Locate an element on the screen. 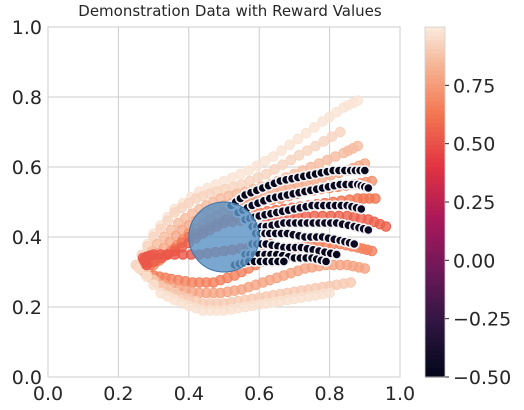  x-tick-label: 1.0 is located at coordinates (400, 394).